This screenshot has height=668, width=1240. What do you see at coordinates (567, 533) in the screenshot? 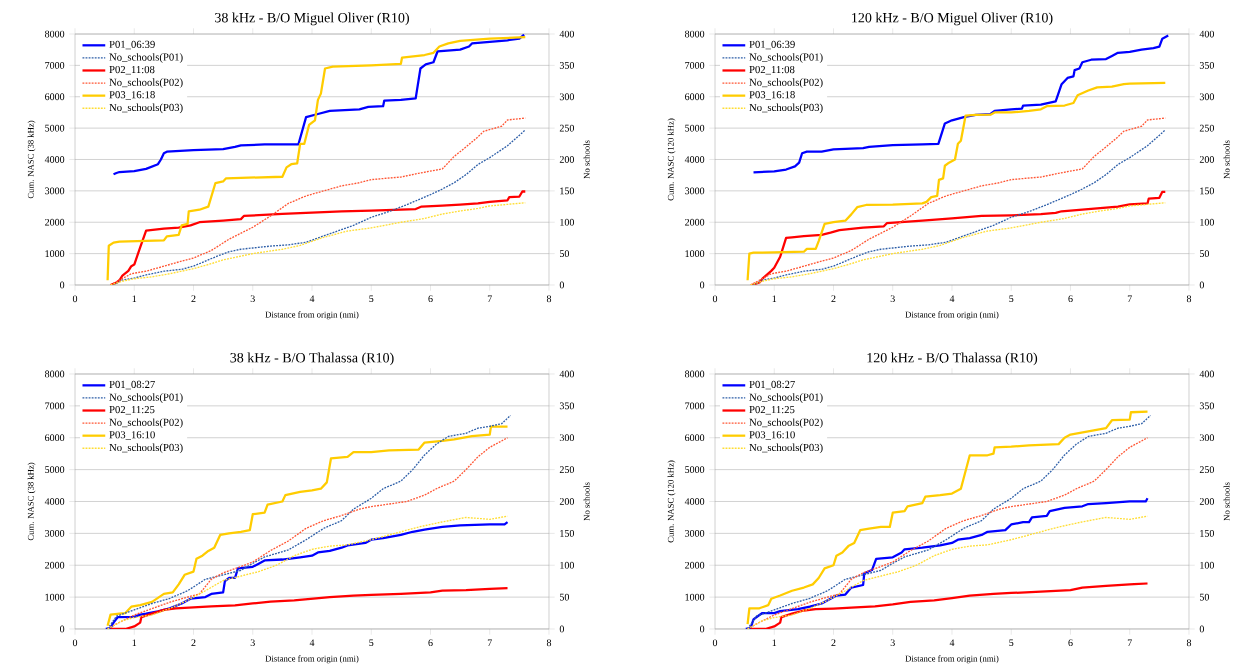
I see `y2-tick-label: 150` at bounding box center [567, 533].